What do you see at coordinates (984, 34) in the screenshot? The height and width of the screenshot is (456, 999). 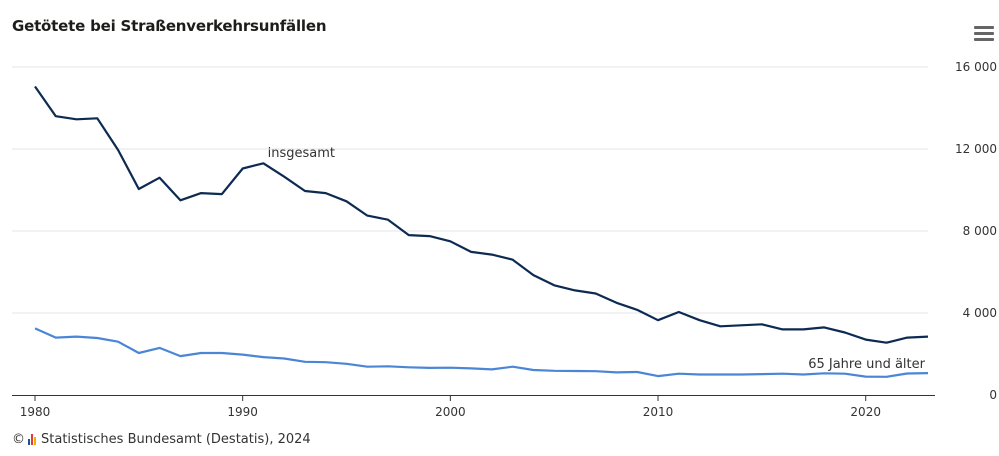 I see `hamburger-menu-icon` at bounding box center [984, 34].